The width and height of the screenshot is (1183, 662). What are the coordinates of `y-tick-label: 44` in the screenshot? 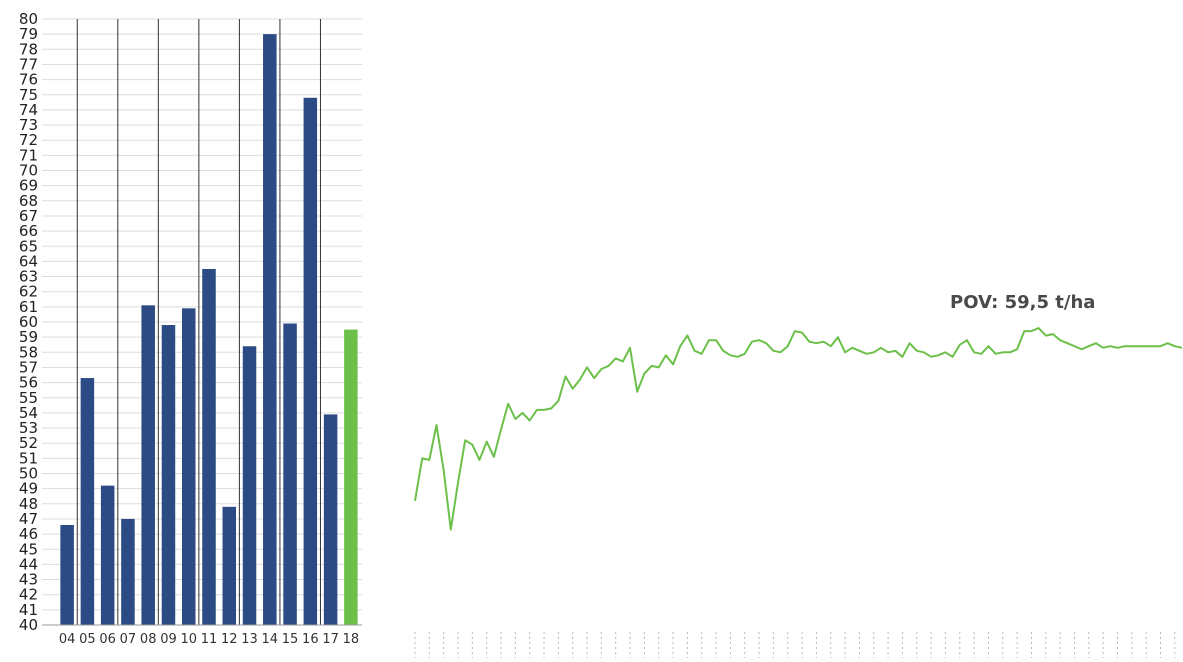 It's located at (28, 564).